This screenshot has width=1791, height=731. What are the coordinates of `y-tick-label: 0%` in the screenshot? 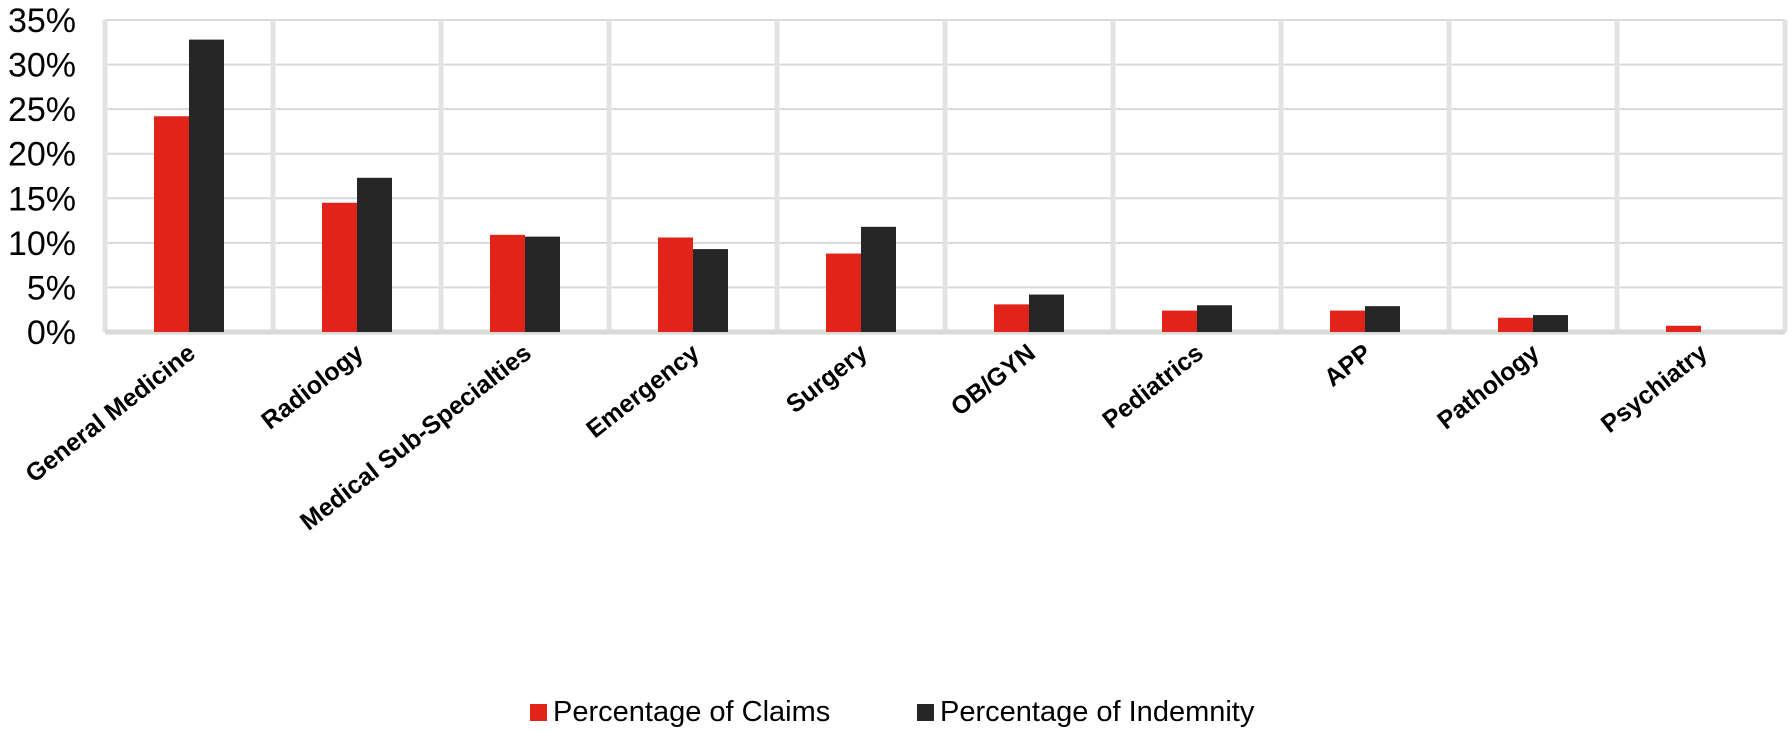 It's located at (51, 333).